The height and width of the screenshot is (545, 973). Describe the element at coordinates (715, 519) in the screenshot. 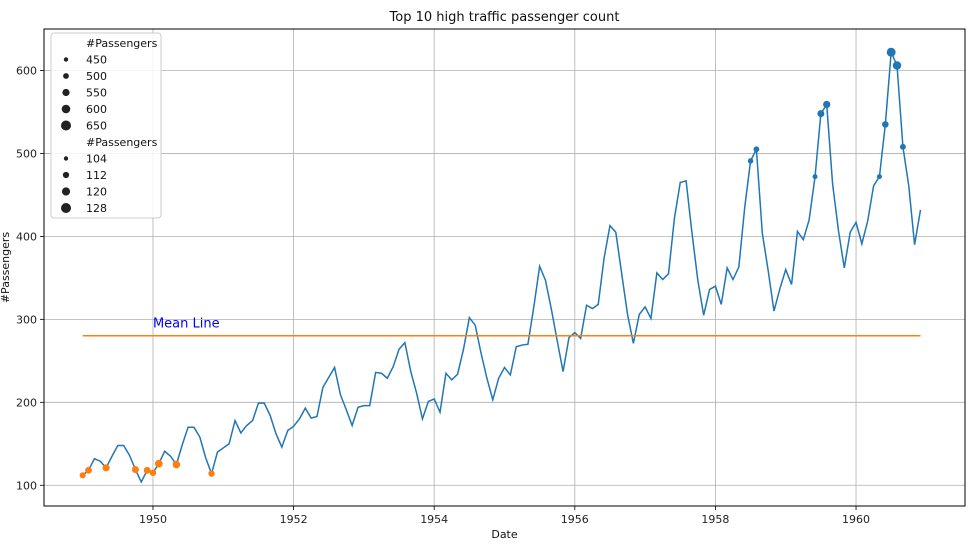

I see `x-tick-label: 1958` at that location.